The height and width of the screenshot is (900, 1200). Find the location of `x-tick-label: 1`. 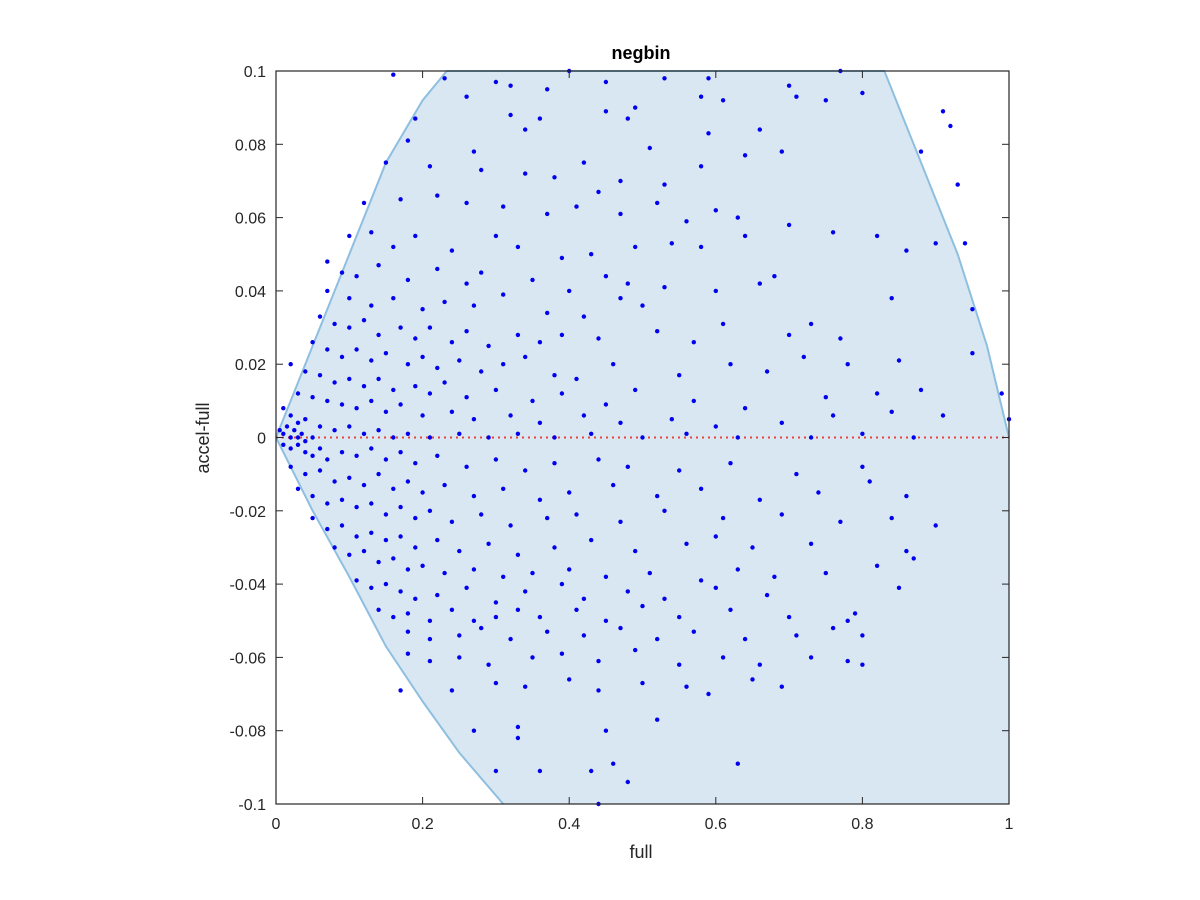

x-tick-label: 1 is located at coordinates (1009, 824).